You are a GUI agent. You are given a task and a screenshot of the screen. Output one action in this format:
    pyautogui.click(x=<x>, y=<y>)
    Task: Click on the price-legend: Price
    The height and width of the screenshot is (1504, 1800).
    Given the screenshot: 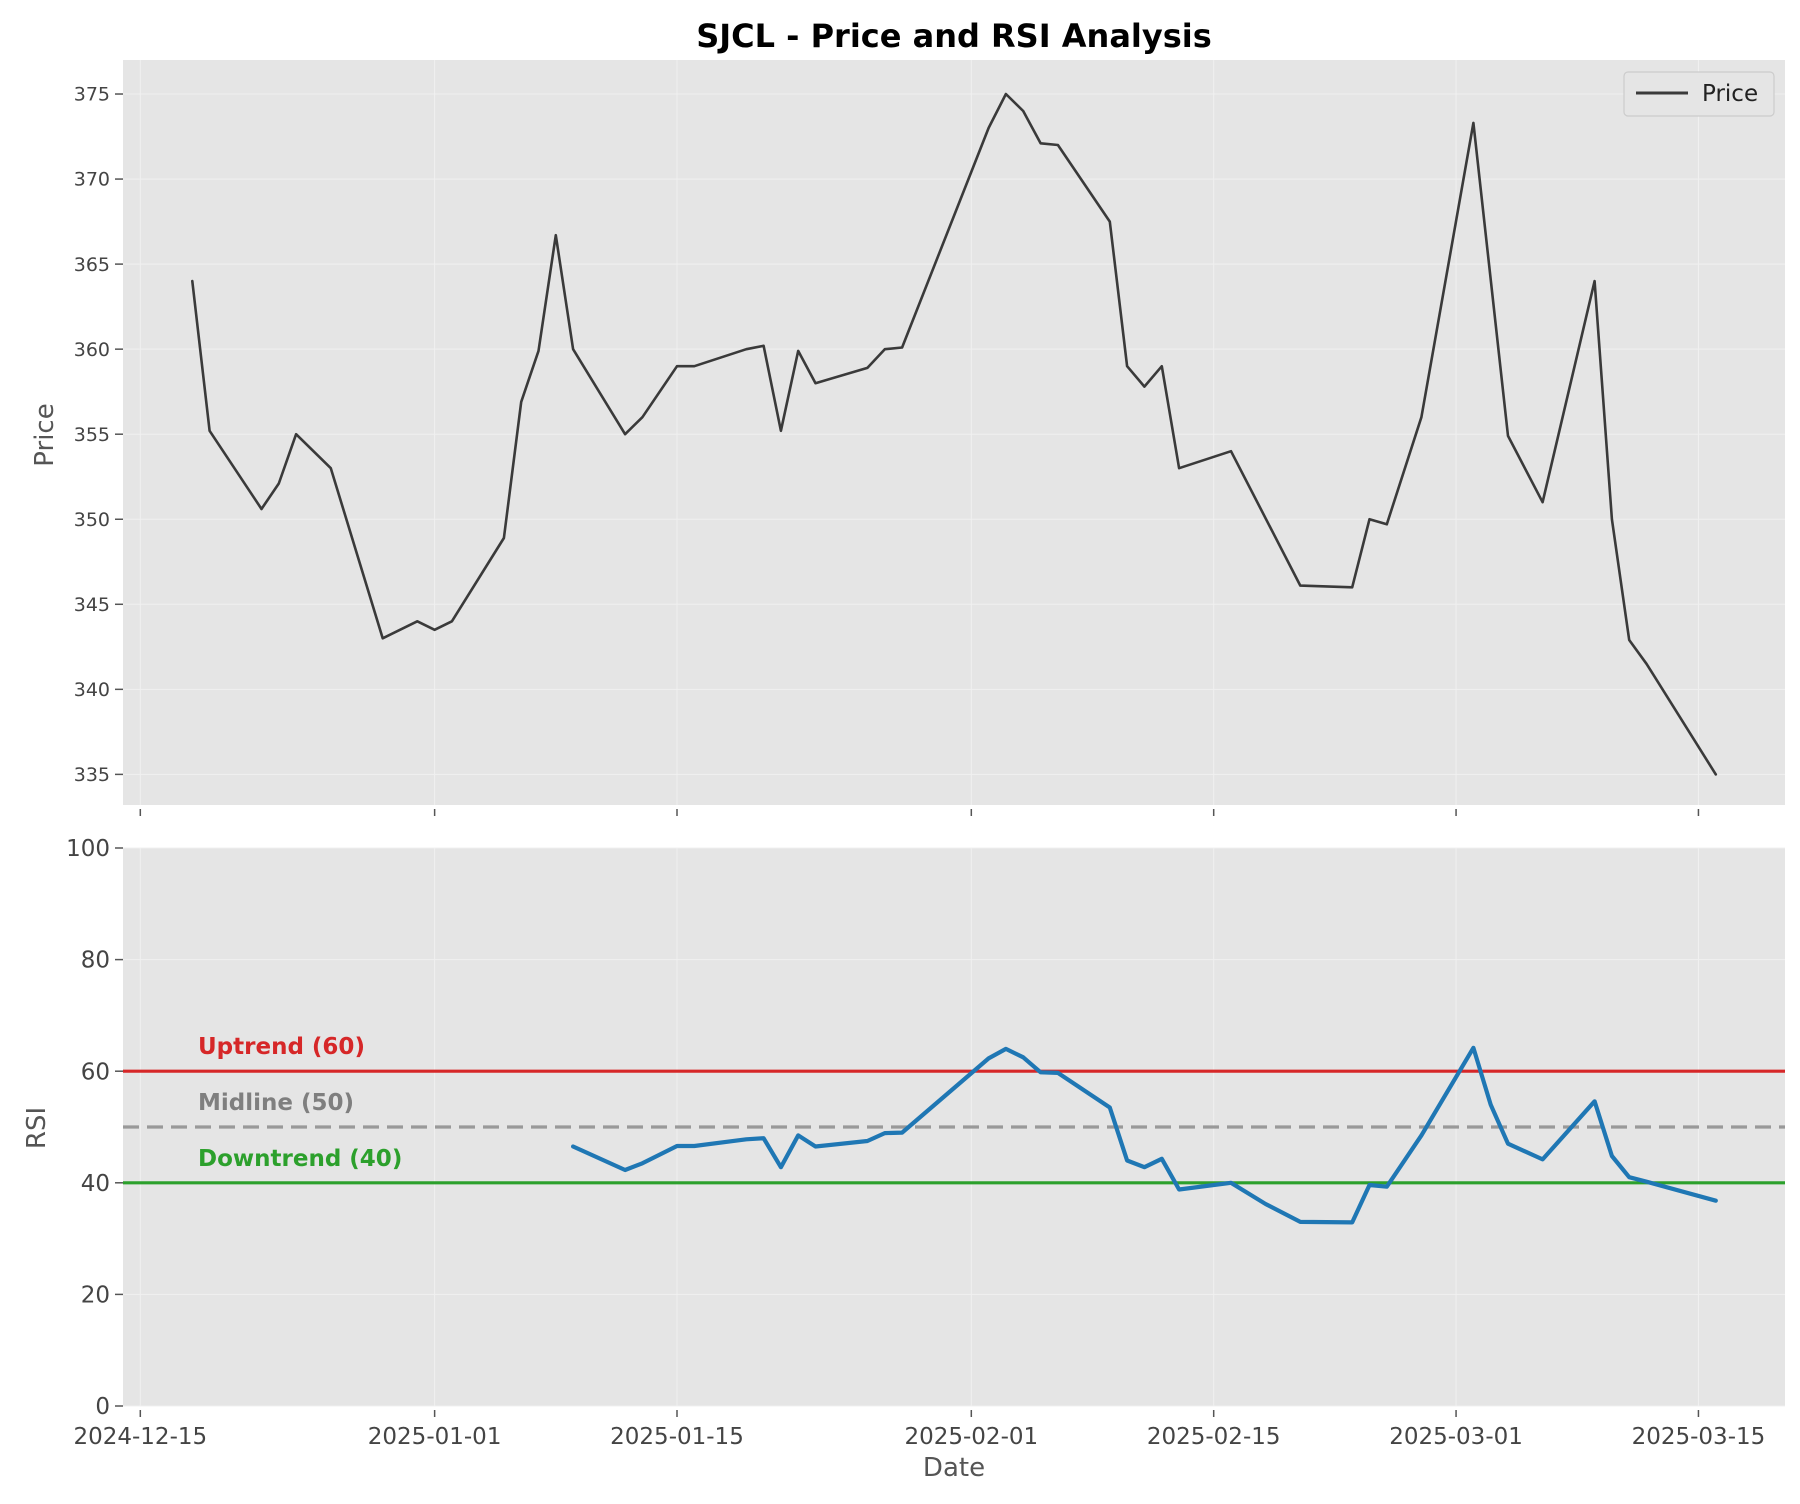 What is the action you would take?
    pyautogui.click(x=1699, y=94)
    